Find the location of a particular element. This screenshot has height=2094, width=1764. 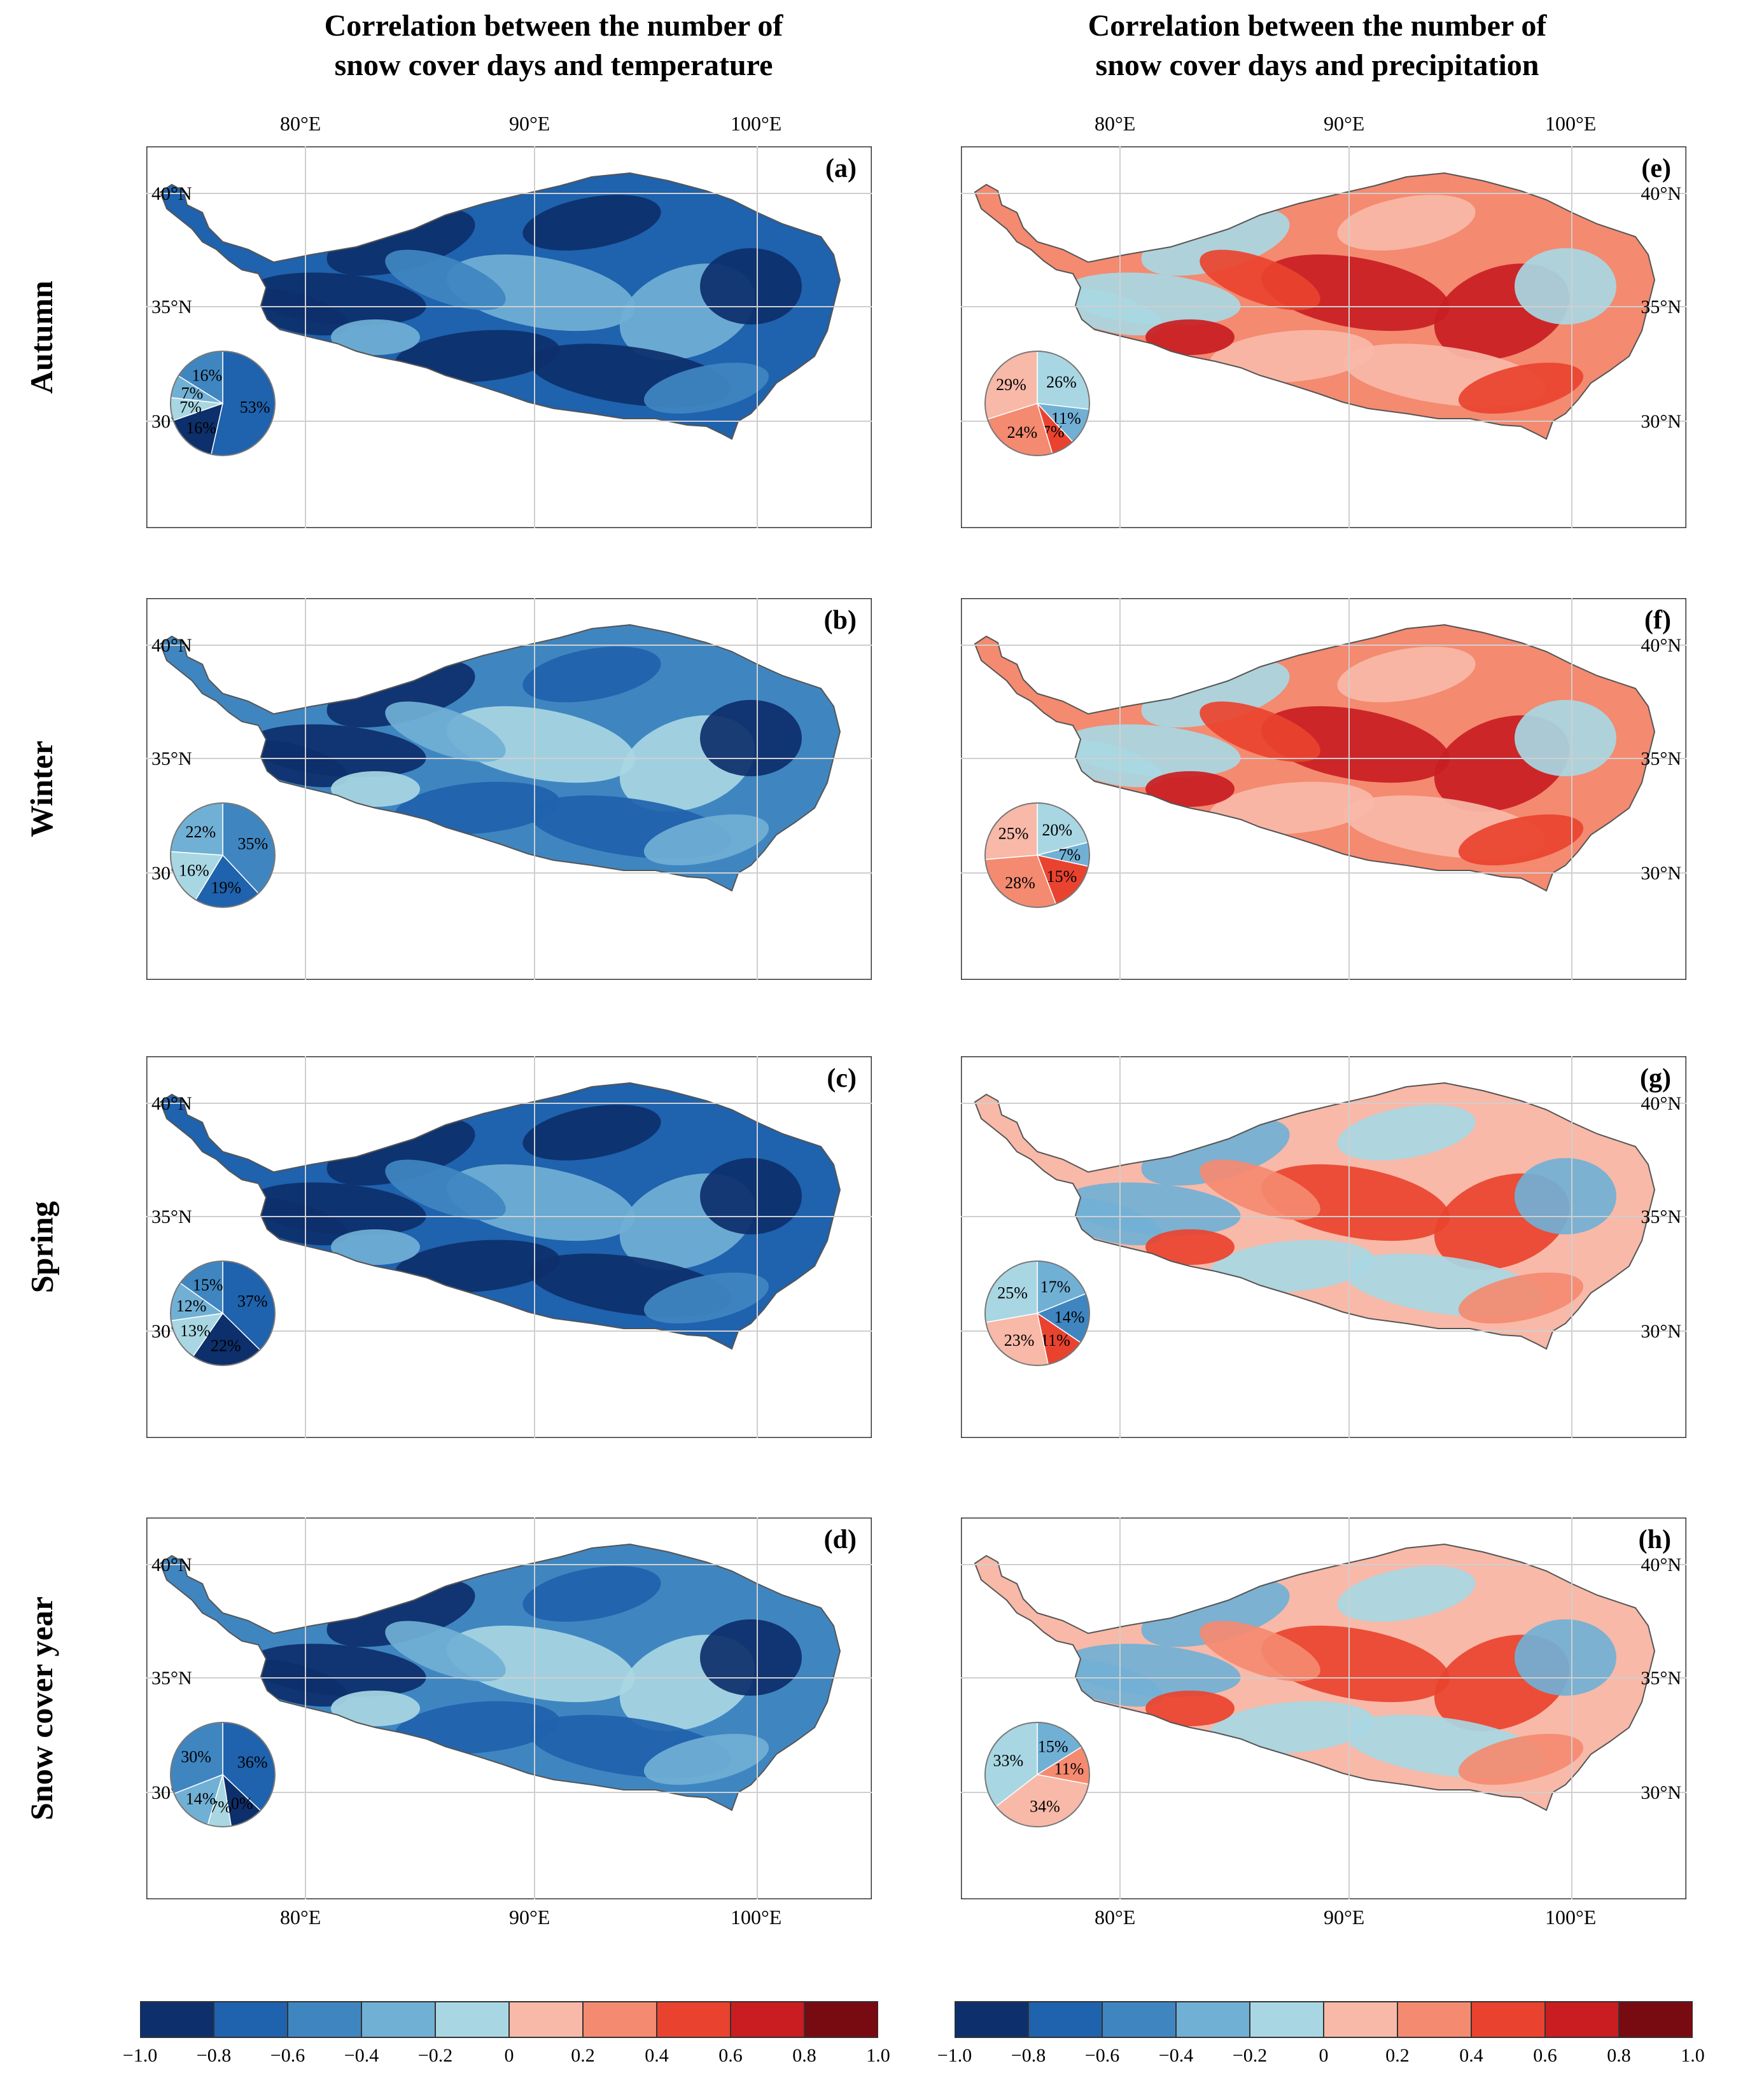

row-label-winter: Winter is located at coordinates (41, 789).